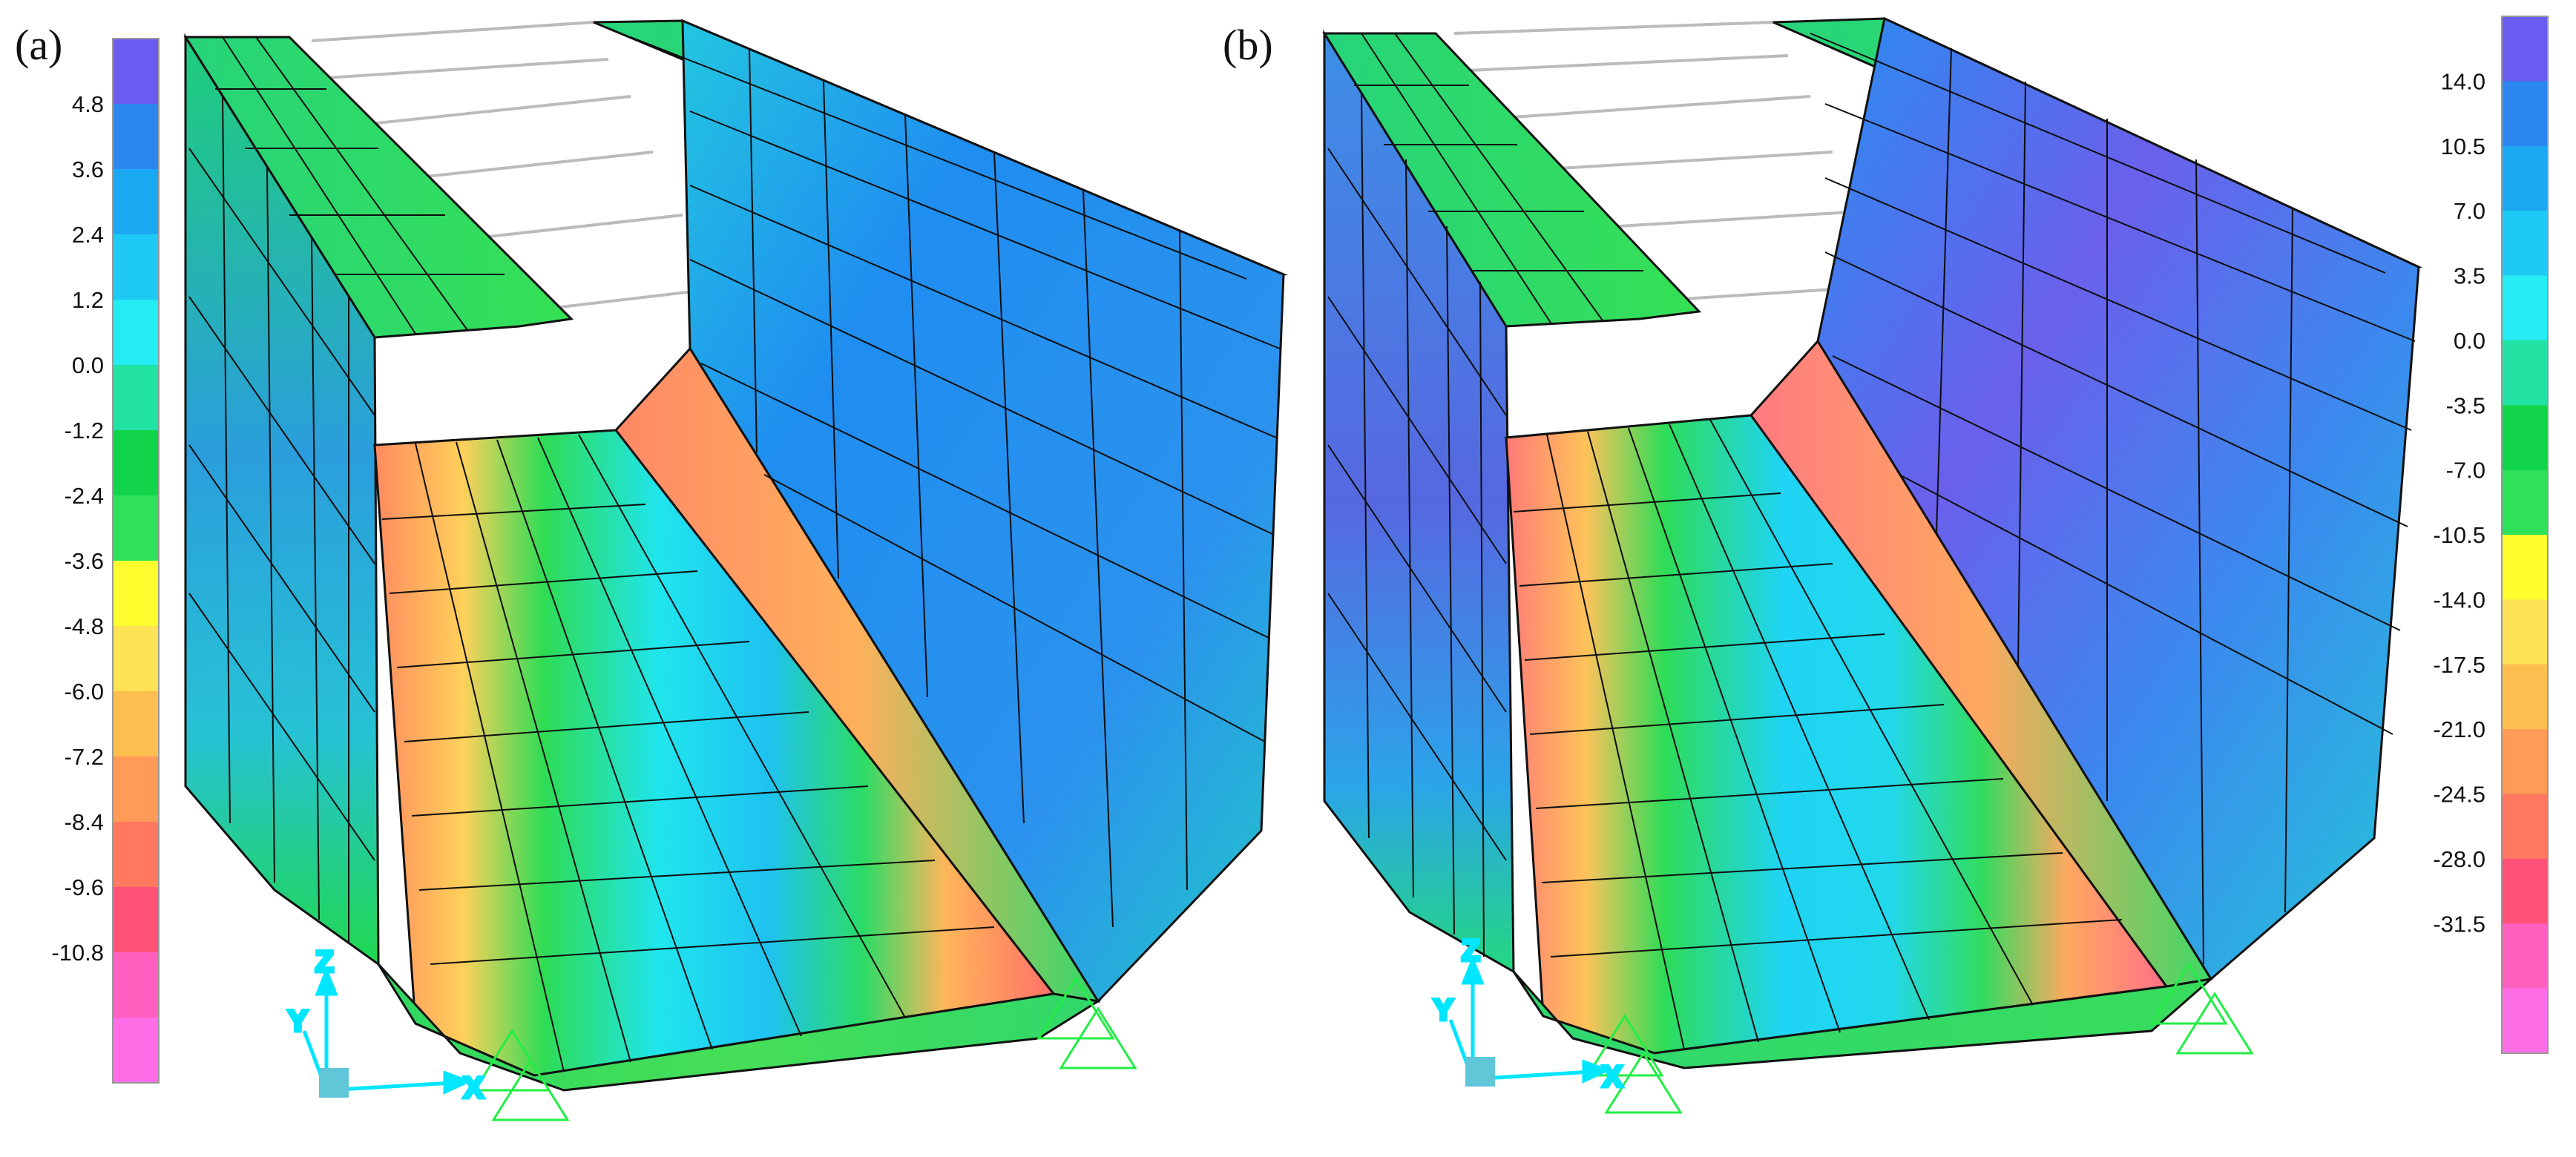 The image size is (2576, 1157). What do you see at coordinates (2465, 471) in the screenshot?
I see `legend-tick-label: -7.0` at bounding box center [2465, 471].